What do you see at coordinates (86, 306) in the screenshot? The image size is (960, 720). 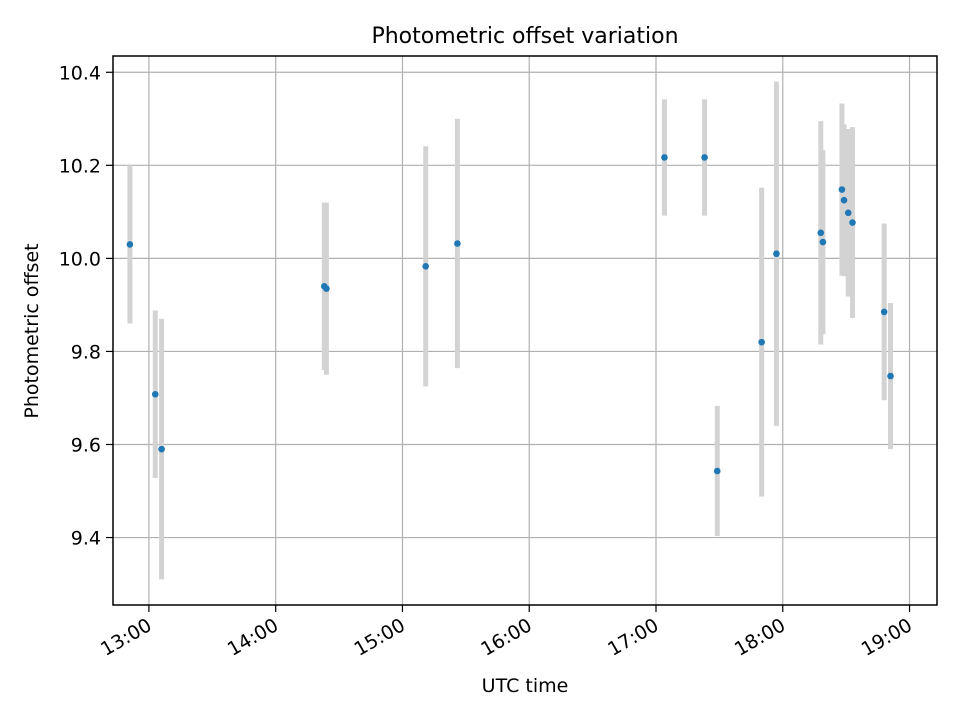 I see `y-axis-ticks: 9.4 9.6 9.8 10.0 10.2 10.4` at bounding box center [86, 306].